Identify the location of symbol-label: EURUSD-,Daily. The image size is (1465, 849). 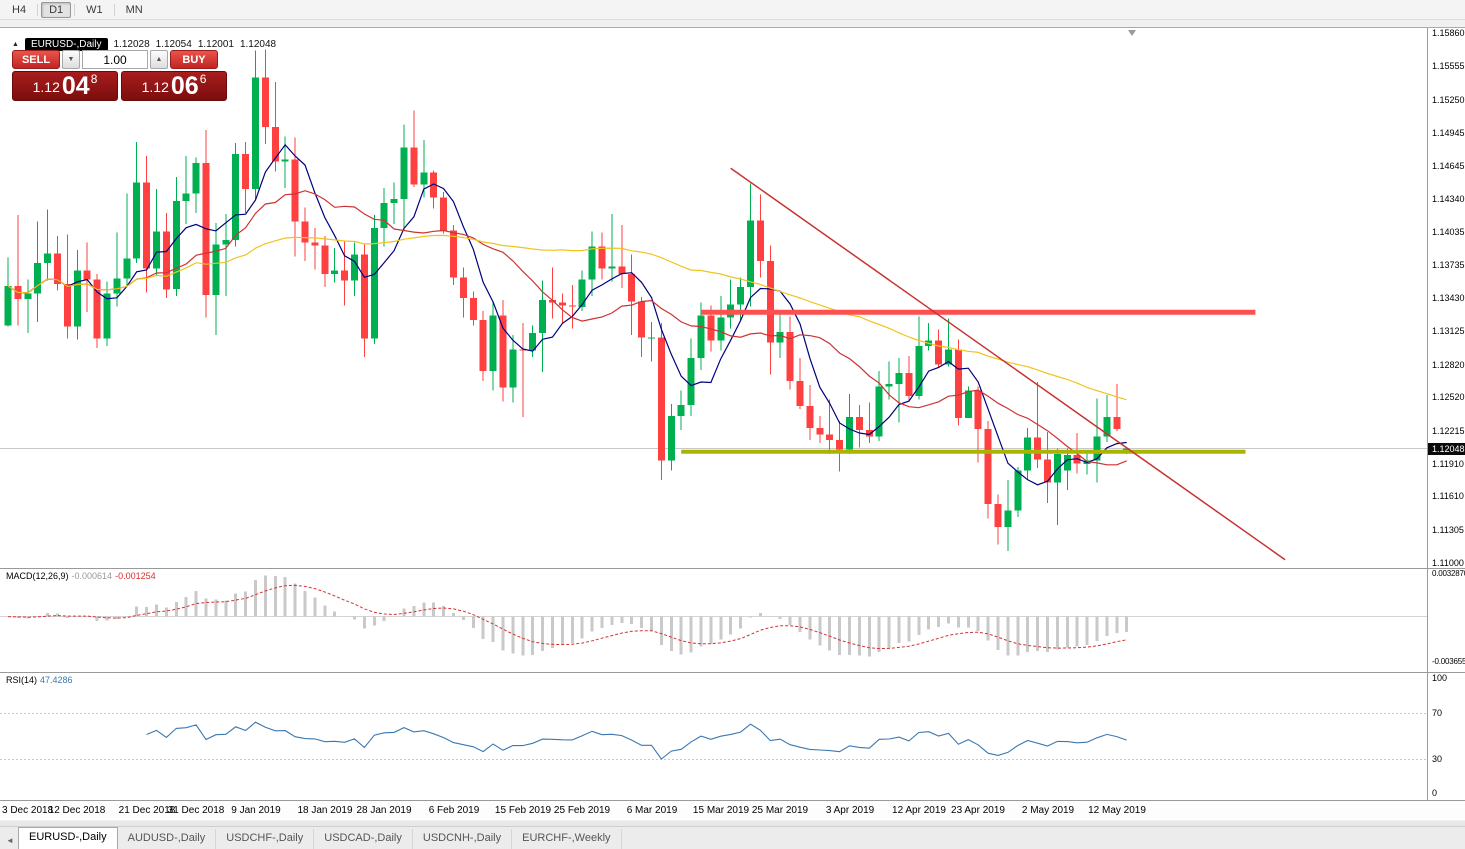
(66, 44).